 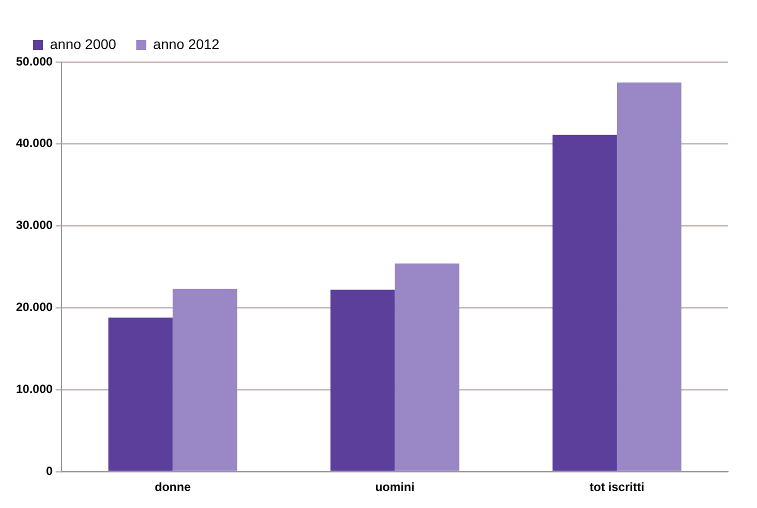 I want to click on y-tick-label: 50.000, so click(x=35, y=61).